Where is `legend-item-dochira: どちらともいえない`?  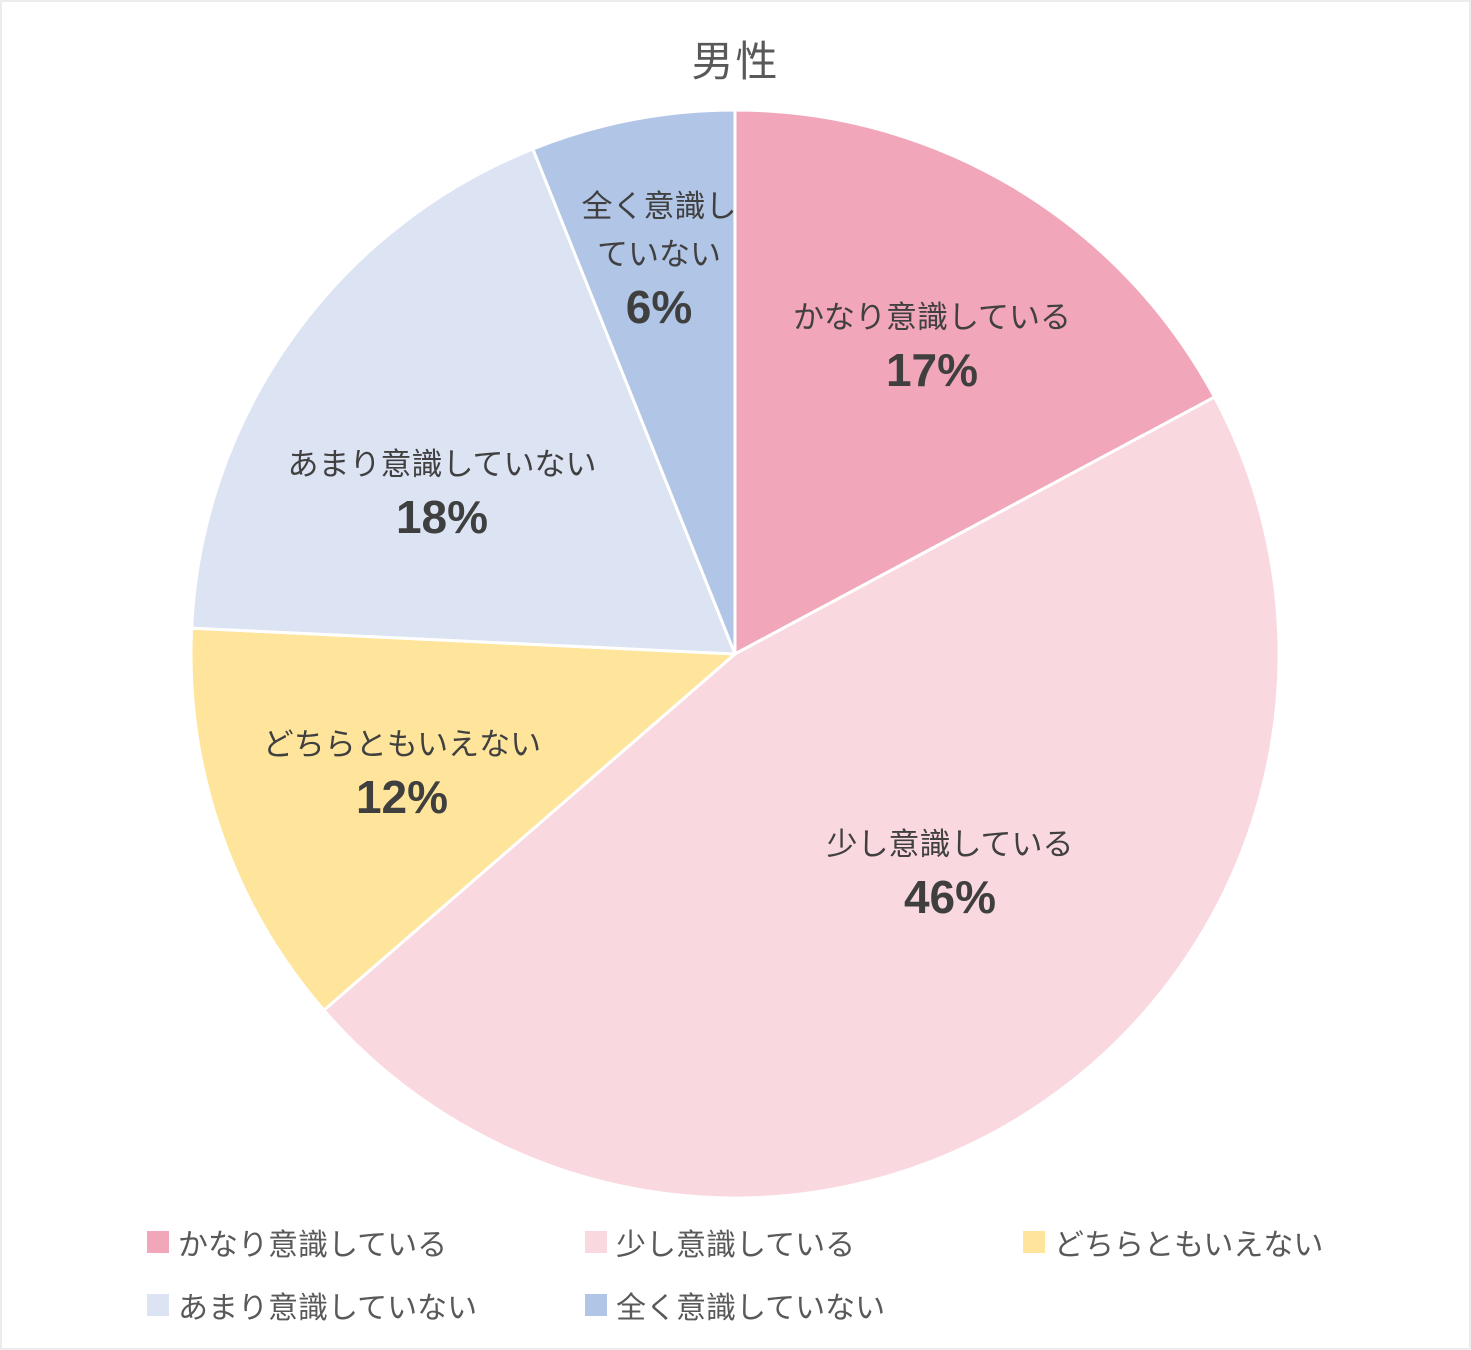 legend-item-dochira: どちらともいえない is located at coordinates (1173, 1242).